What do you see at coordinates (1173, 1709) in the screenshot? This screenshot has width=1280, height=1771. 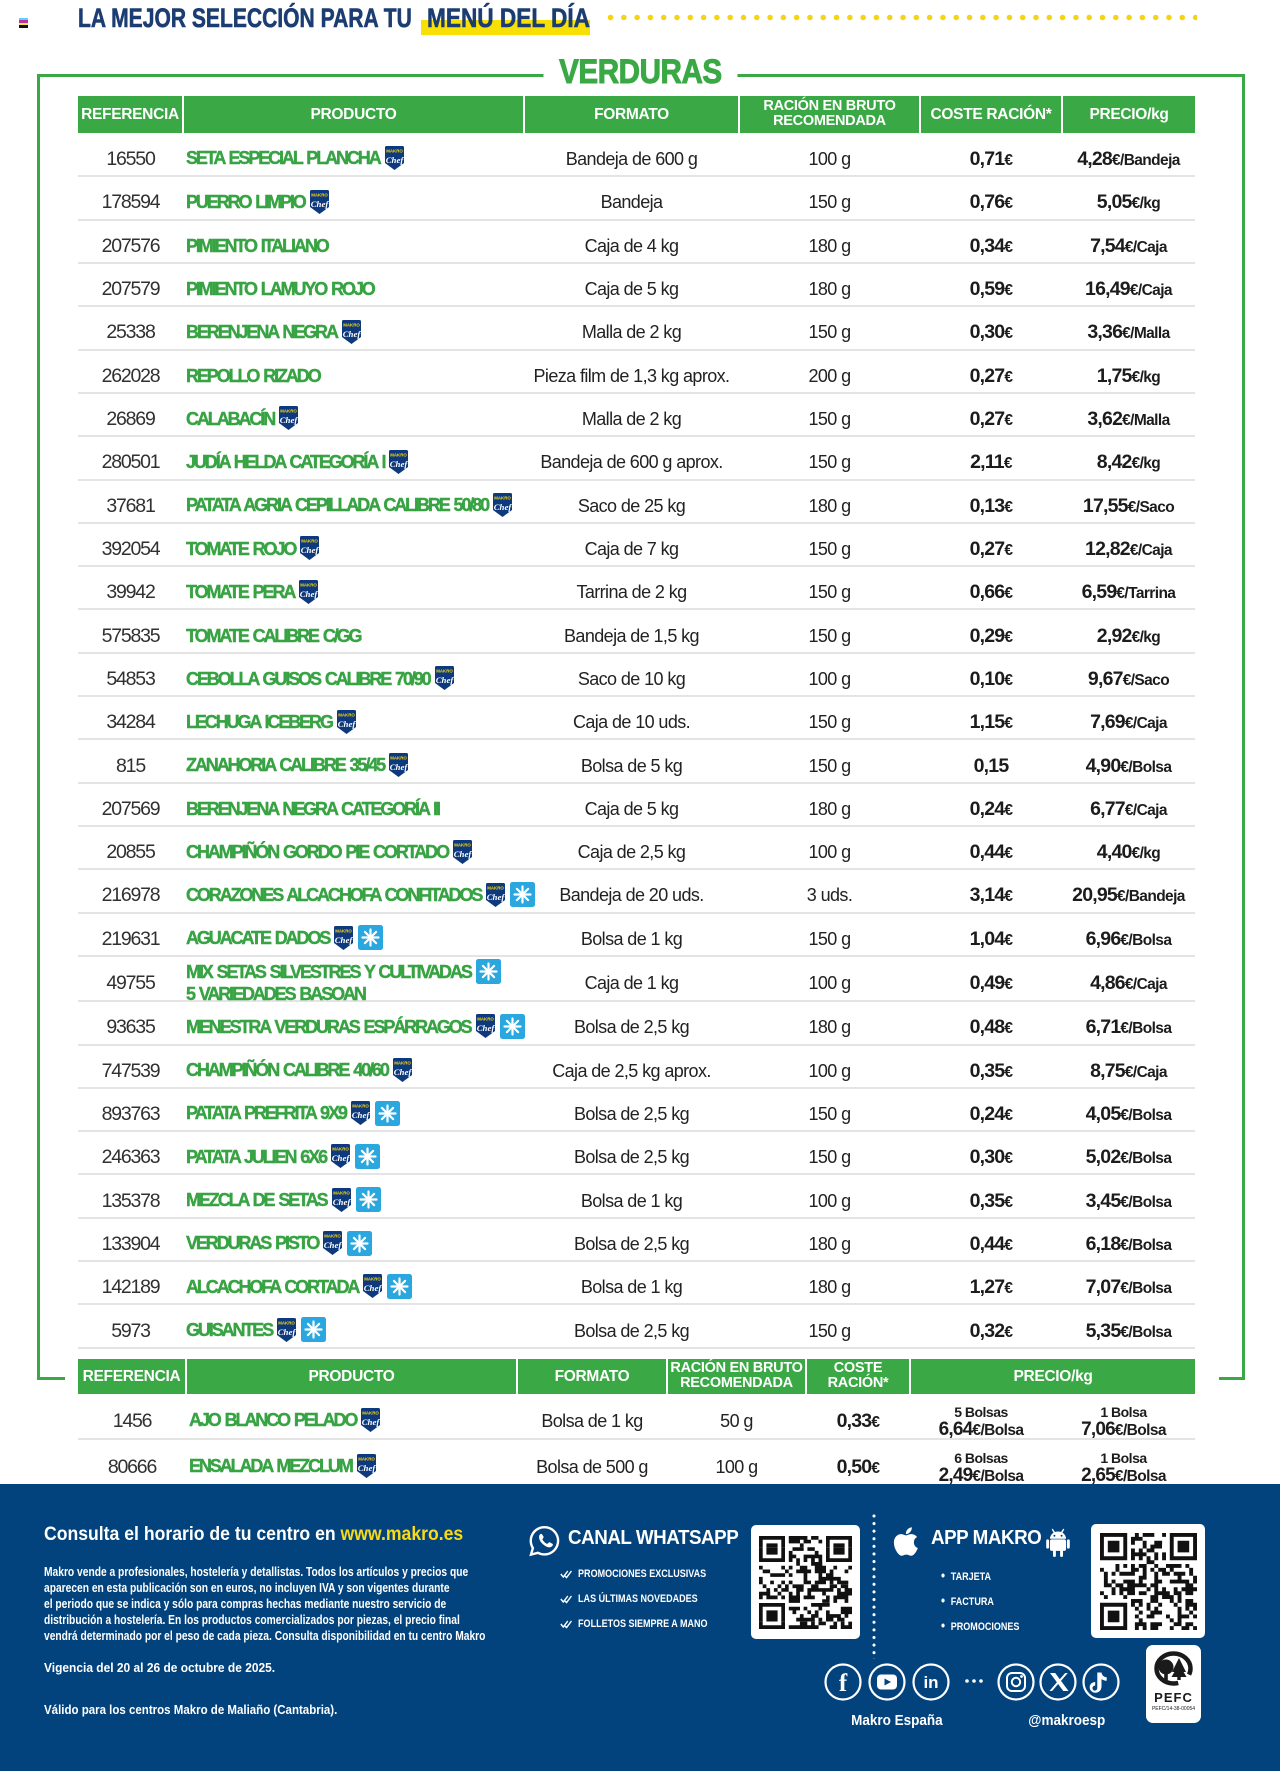 I see `svg-text: PEFC/14-38-00054` at bounding box center [1173, 1709].